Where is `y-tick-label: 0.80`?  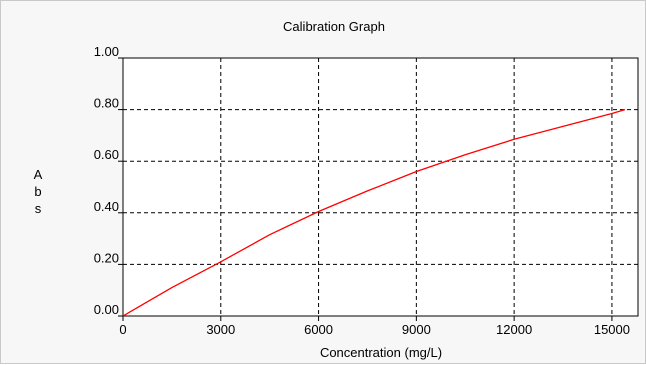
y-tick-label: 0.80 is located at coordinates (106, 103).